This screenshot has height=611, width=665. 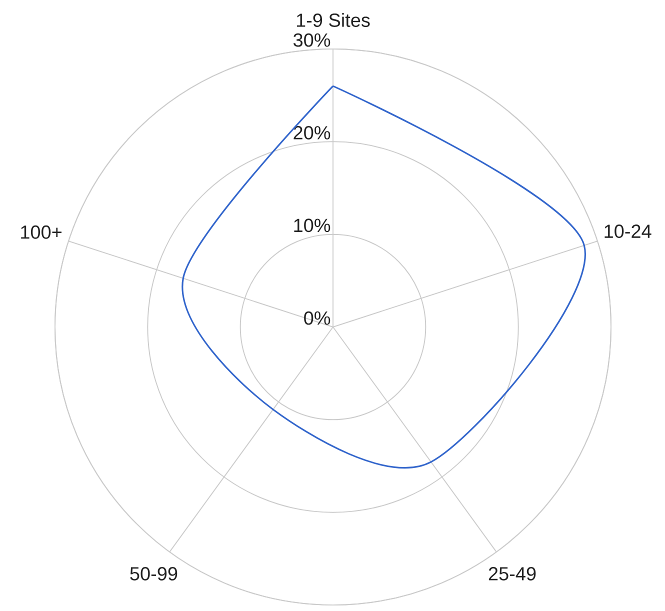 I want to click on spoke-label: 50-99, so click(x=154, y=573).